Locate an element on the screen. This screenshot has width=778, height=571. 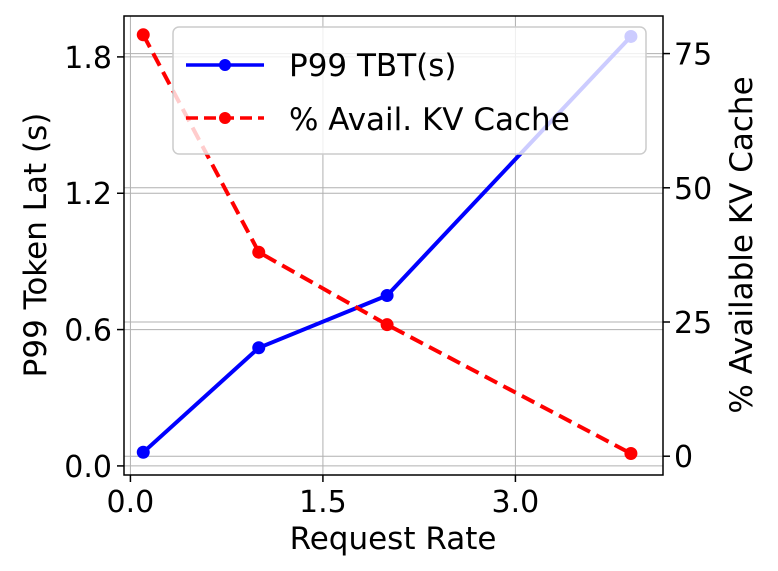
legend-marker-tbt is located at coordinates (225, 65).